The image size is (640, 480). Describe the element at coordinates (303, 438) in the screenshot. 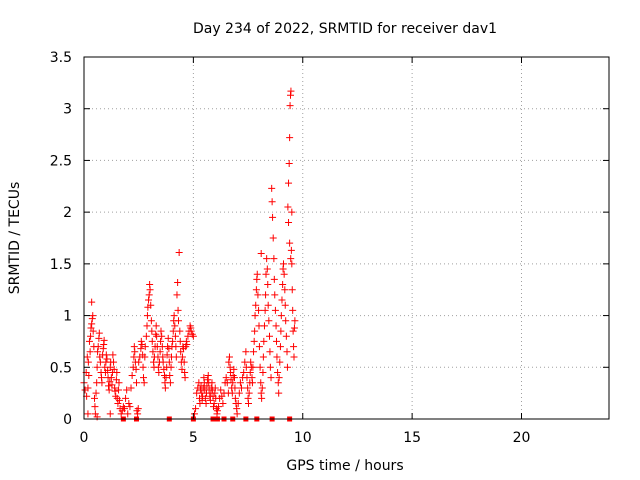

I see `x-tick-label: 10` at that location.